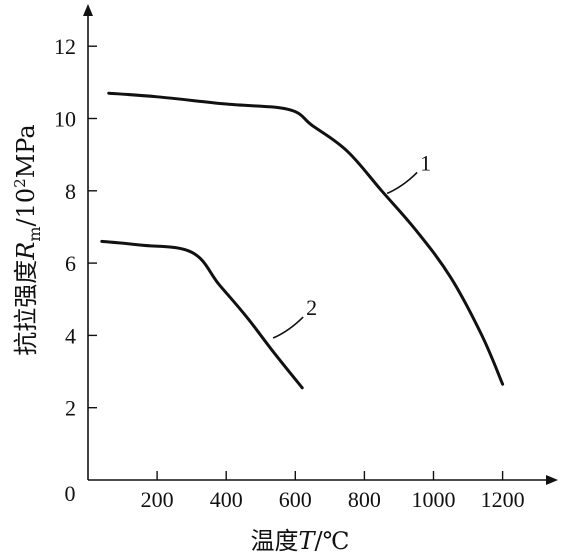 Image resolution: width=570 pixels, height=556 pixels. Describe the element at coordinates (65, 46) in the screenshot. I see `y-tick-label: 12` at that location.